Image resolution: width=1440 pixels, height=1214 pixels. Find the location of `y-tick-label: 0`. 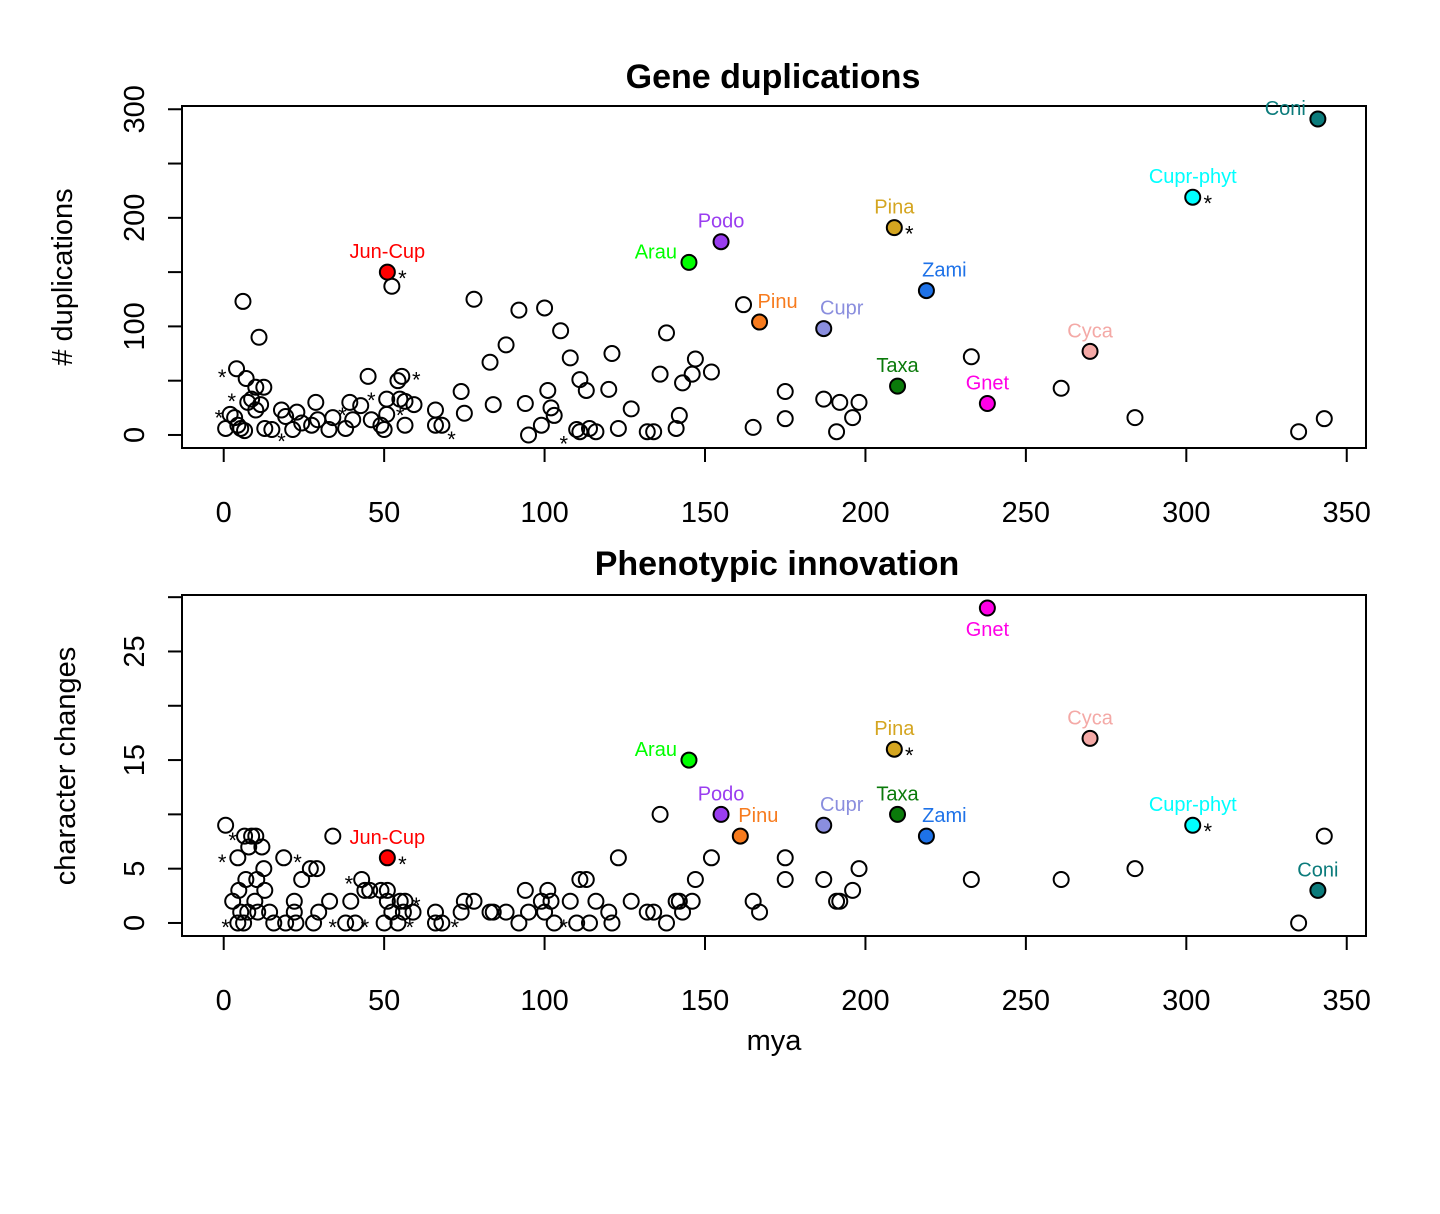

y-tick-label: 0 is located at coordinates (135, 923).